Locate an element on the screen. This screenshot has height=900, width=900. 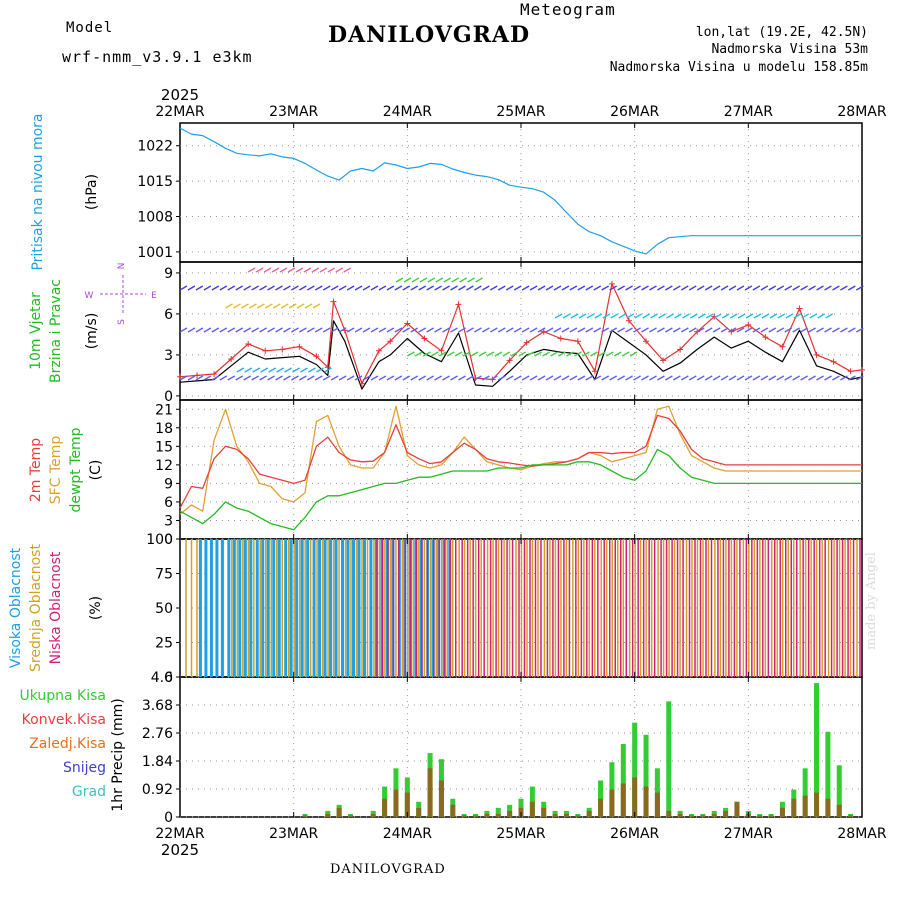
y-tick-label: 100 is located at coordinates (159, 540).